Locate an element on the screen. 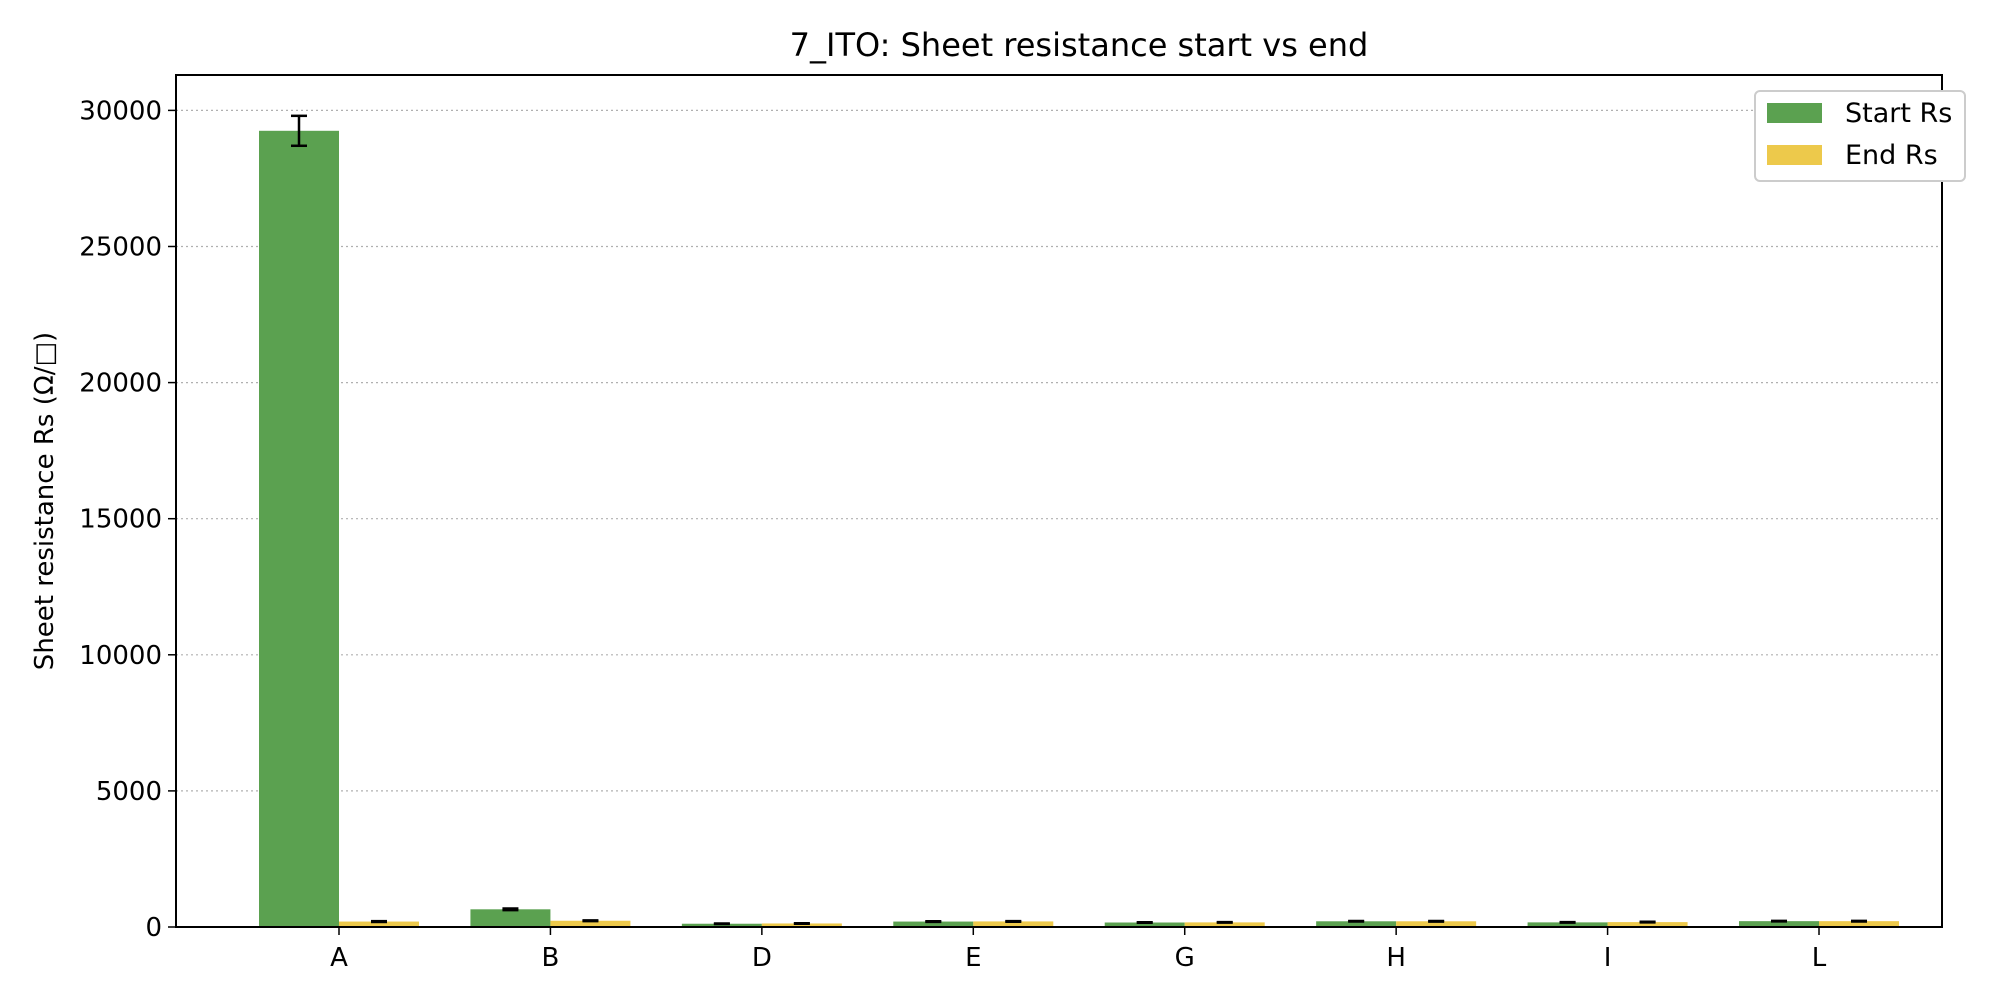  error-bar-end-B is located at coordinates (590, 921).